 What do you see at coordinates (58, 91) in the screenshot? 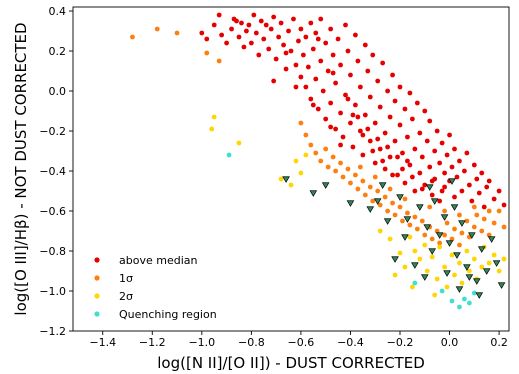
I see `y-tick-label: 0.0` at bounding box center [58, 91].